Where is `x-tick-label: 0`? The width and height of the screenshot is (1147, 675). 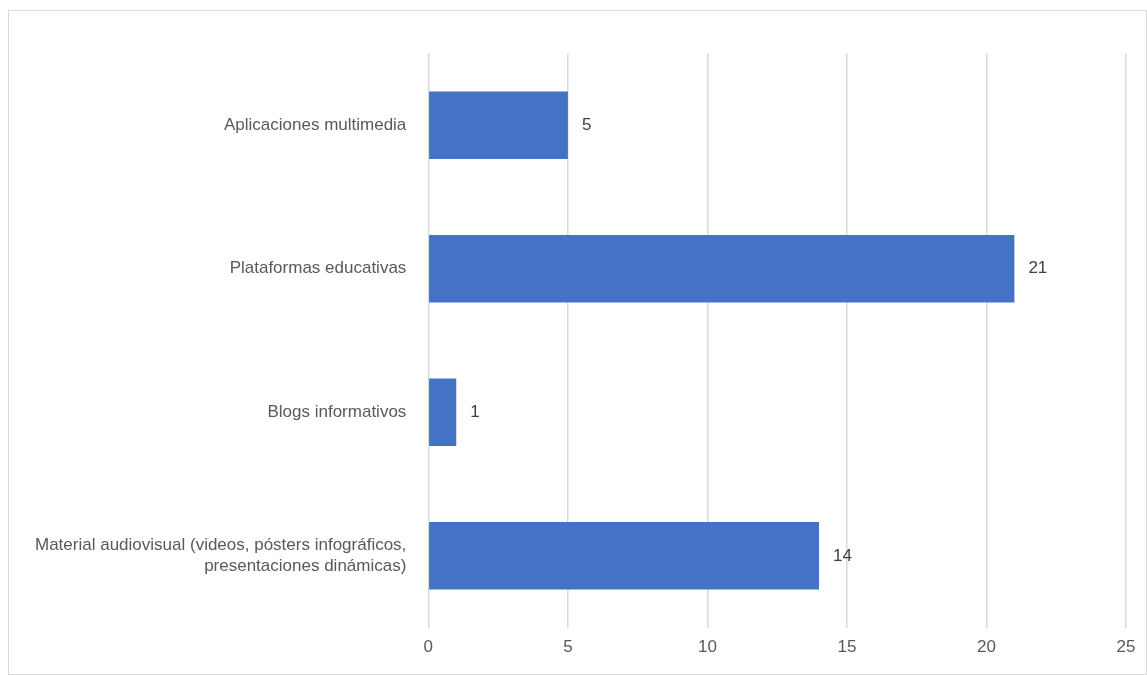
x-tick-label: 0 is located at coordinates (428, 647).